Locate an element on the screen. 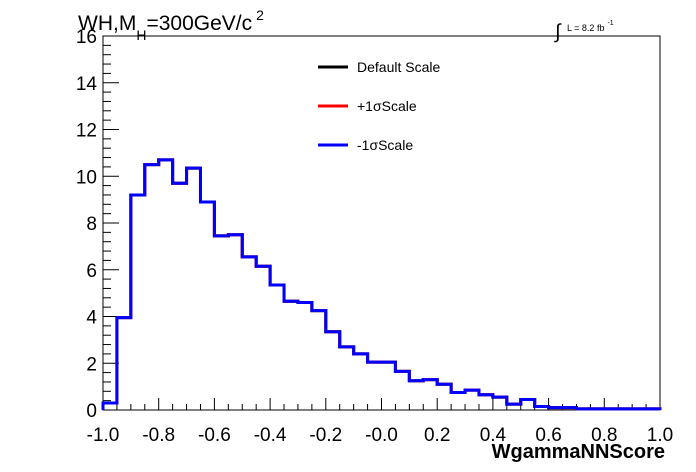 Image resolution: width=696 pixels, height=472 pixels. lumi-label: L = 8.2 fb -1 is located at coordinates (590, 26).